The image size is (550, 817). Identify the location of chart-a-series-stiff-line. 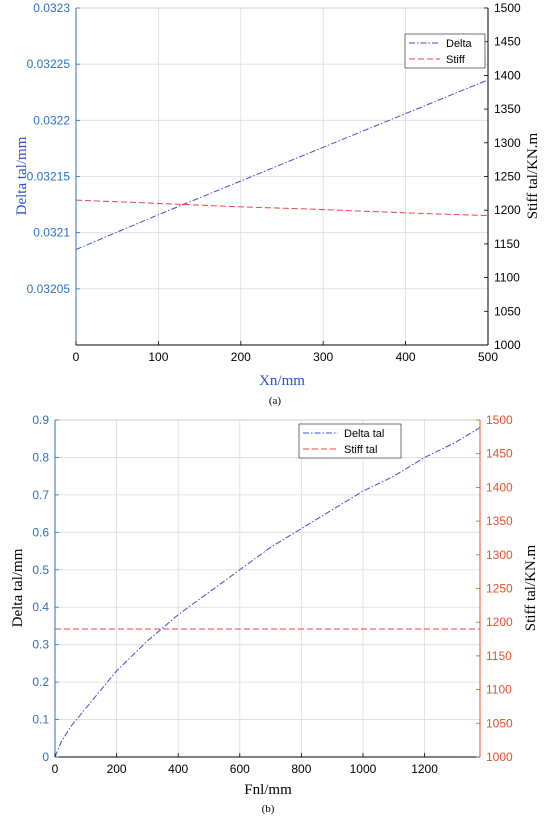
(282, 208).